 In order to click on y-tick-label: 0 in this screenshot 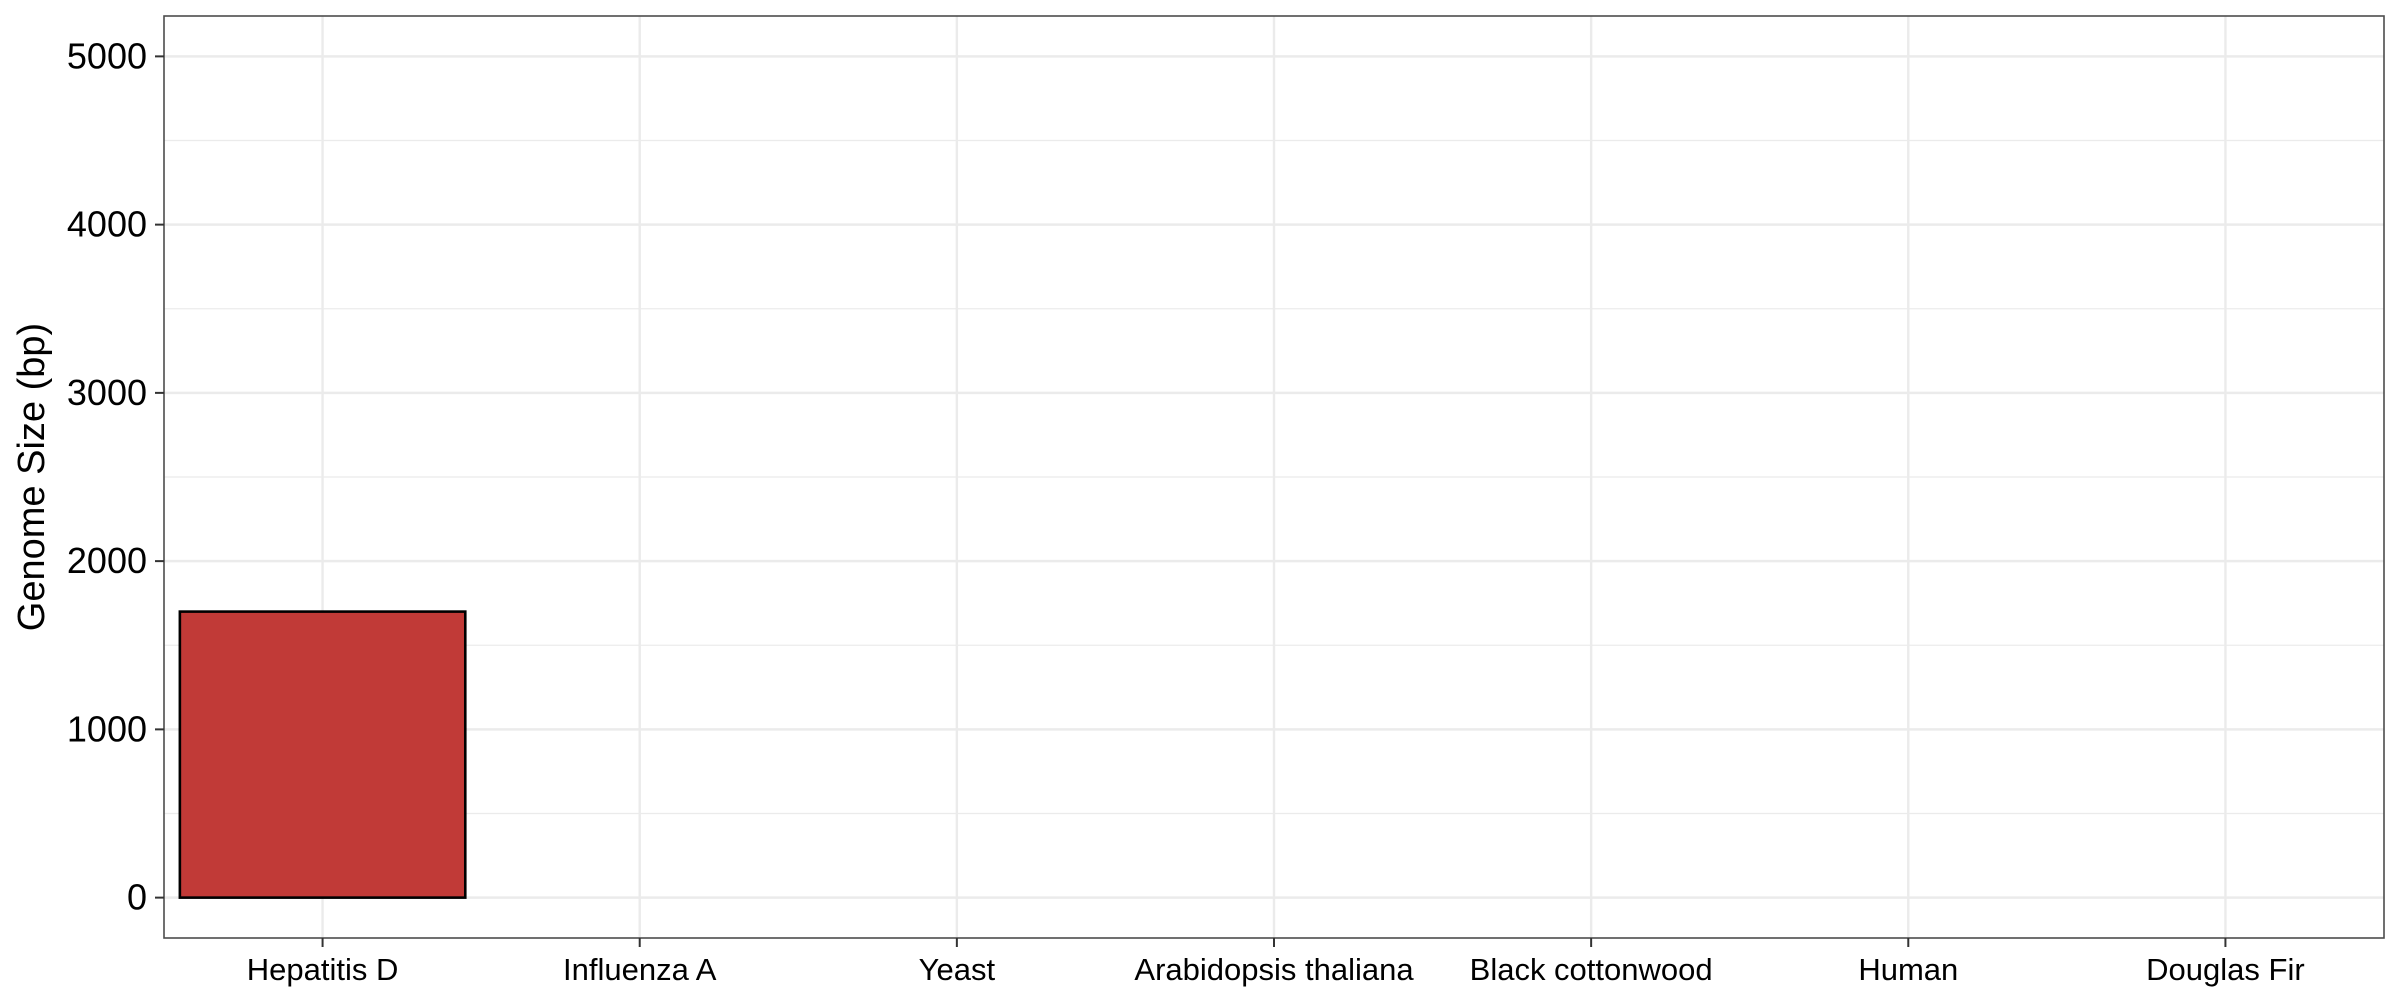, I will do `click(137, 897)`.